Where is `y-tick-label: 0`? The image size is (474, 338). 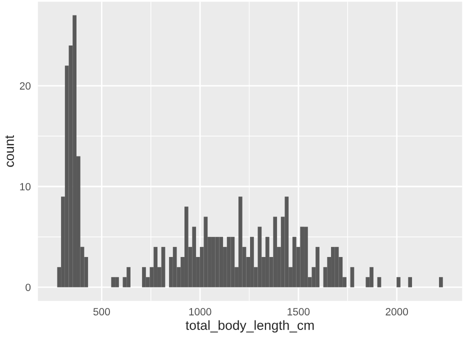
y-tick-label: 0 is located at coordinates (28, 288).